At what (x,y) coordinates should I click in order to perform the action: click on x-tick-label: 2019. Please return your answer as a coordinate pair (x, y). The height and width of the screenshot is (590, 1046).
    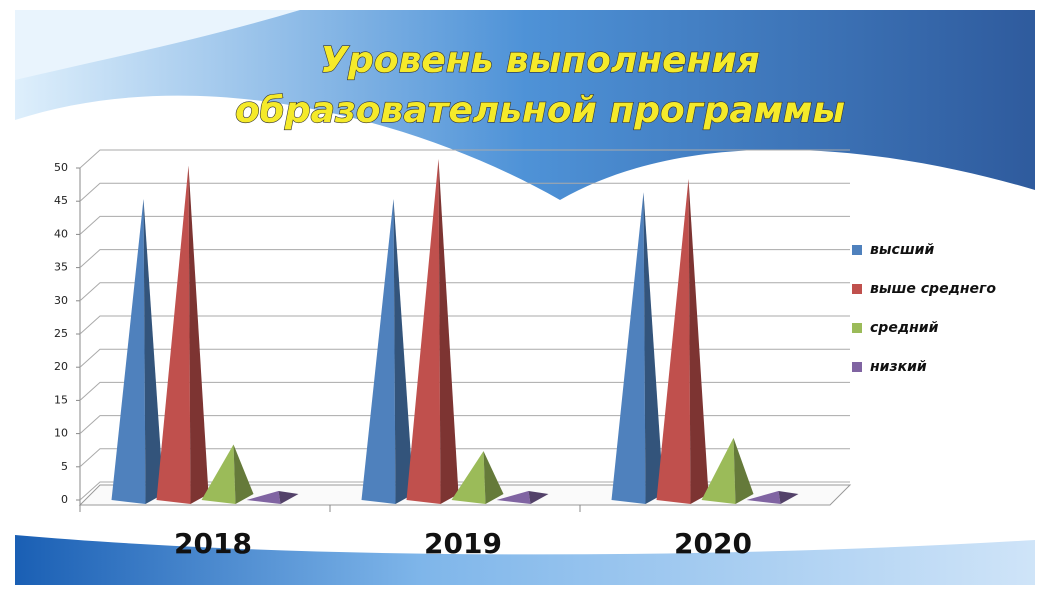
    Looking at the image, I should click on (463, 543).